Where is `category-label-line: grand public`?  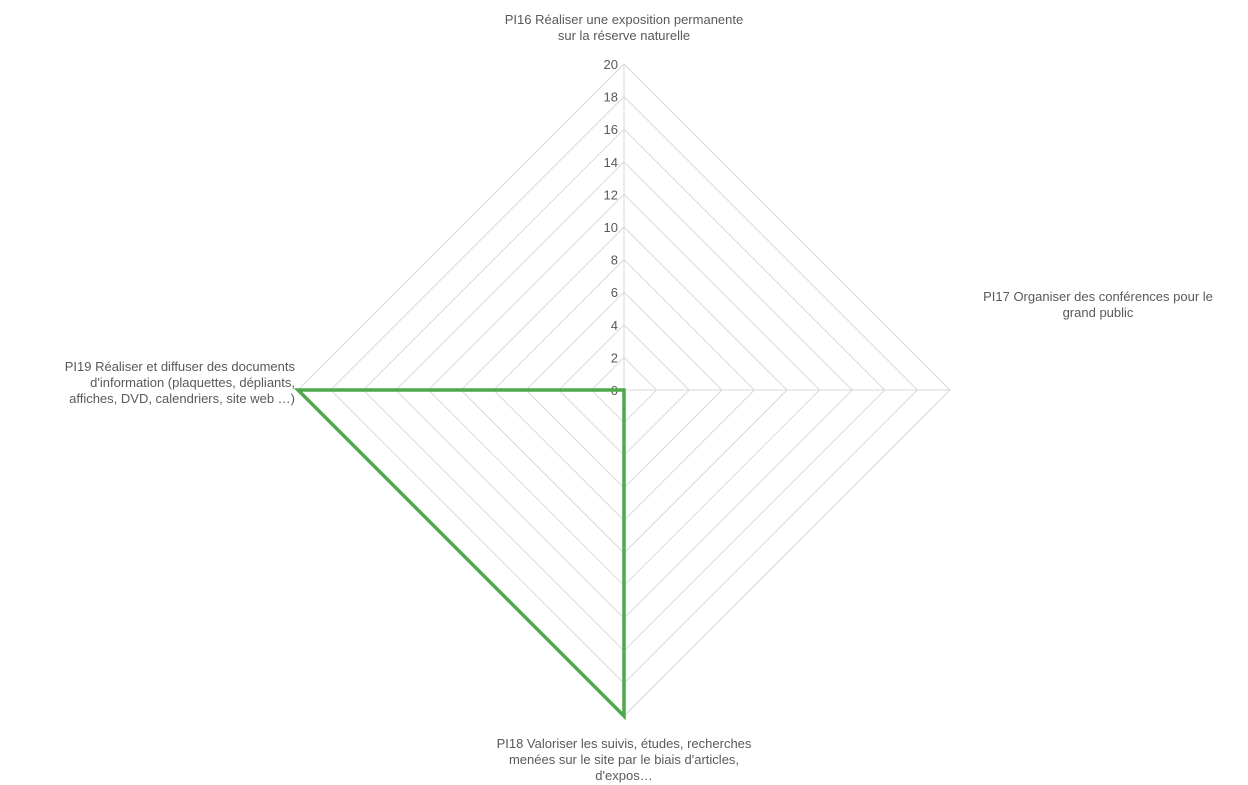 category-label-line: grand public is located at coordinates (1098, 312).